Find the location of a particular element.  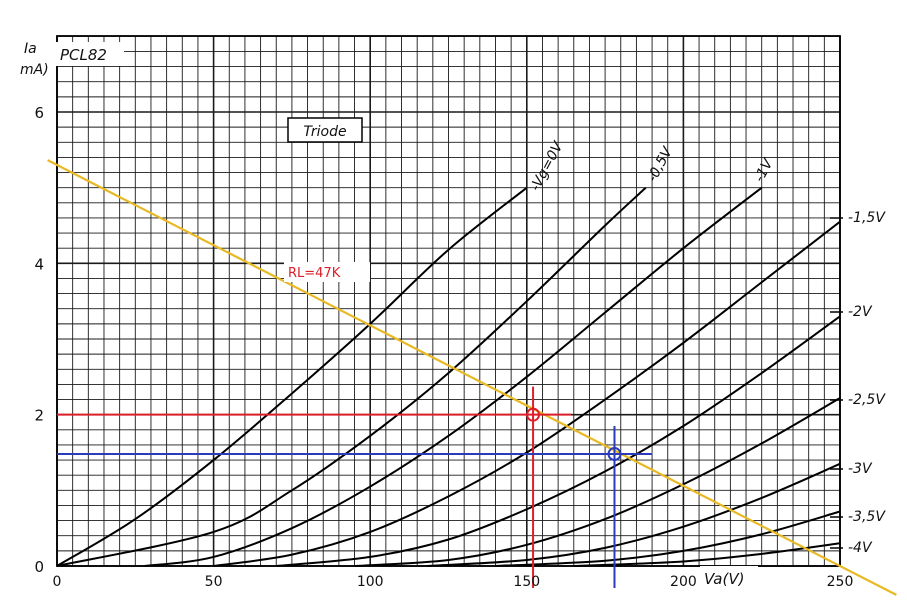

title-bg is located at coordinates (90, 54).